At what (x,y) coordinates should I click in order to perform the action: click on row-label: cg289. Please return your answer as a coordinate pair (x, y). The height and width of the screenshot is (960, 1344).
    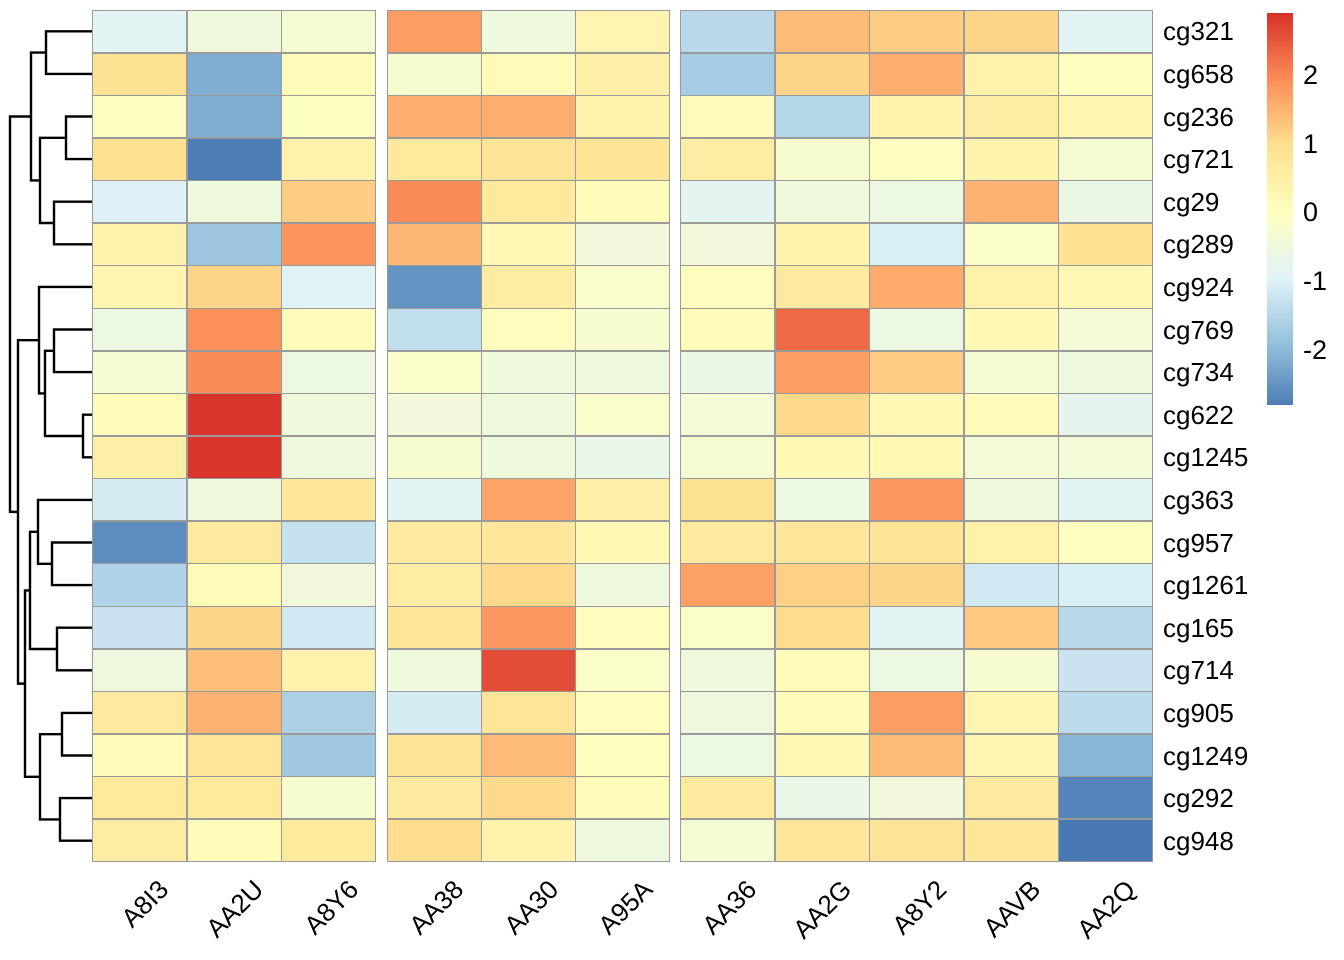
    Looking at the image, I should click on (1198, 244).